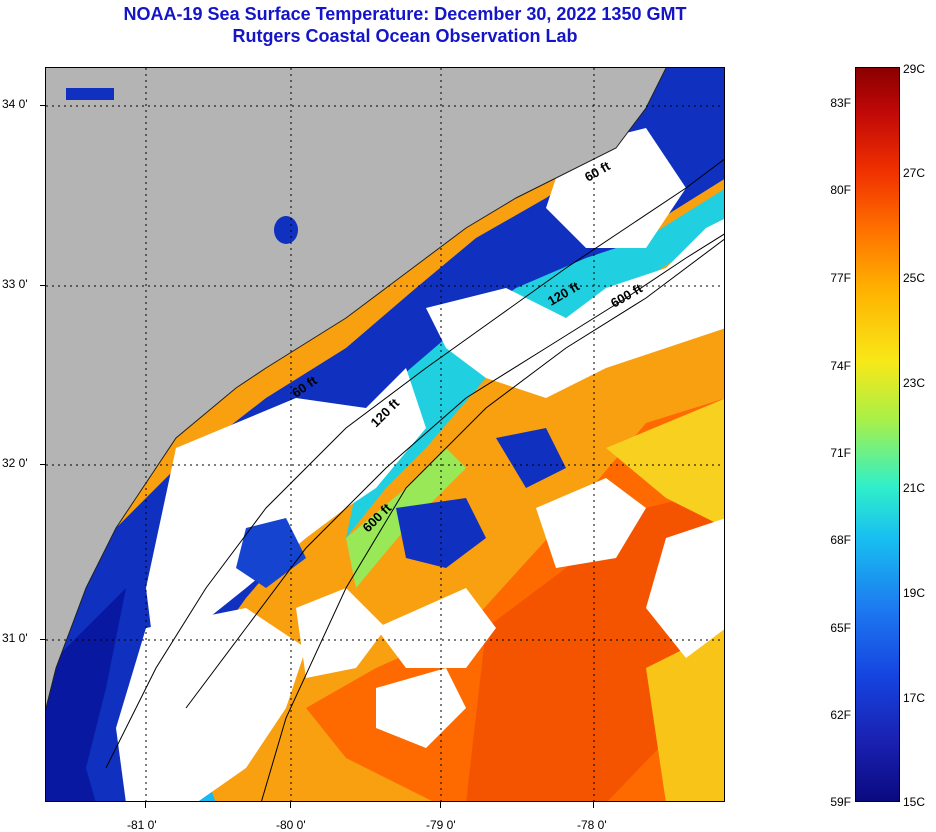  What do you see at coordinates (840, 190) in the screenshot?
I see `colorbar-f-label: 80F` at bounding box center [840, 190].